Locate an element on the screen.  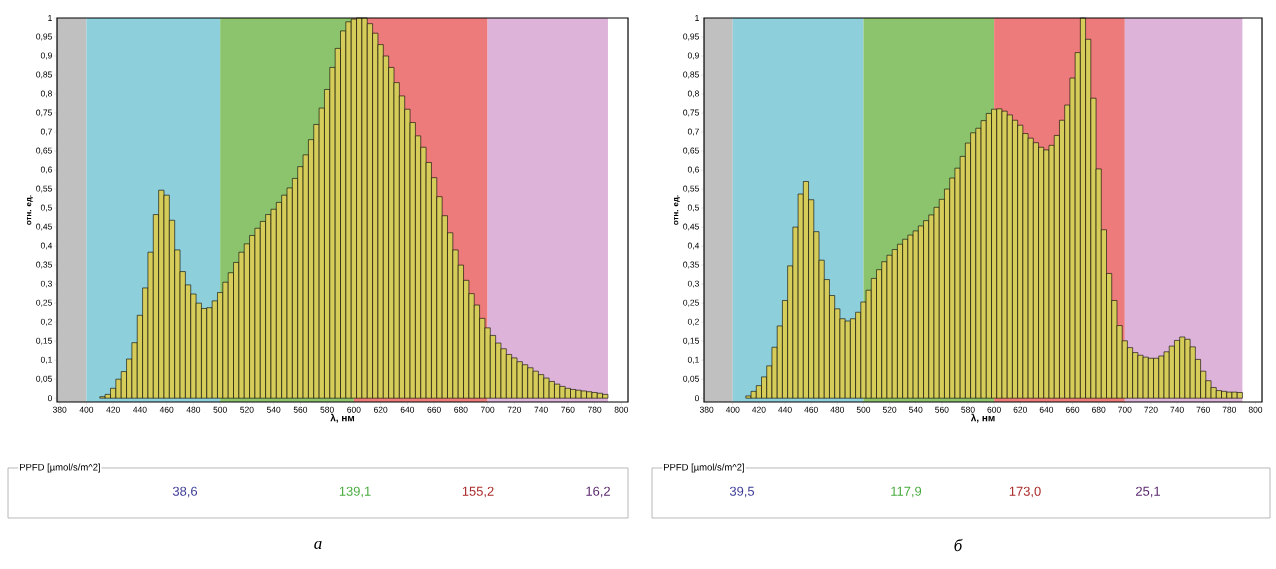
text: а is located at coordinates (318, 545).